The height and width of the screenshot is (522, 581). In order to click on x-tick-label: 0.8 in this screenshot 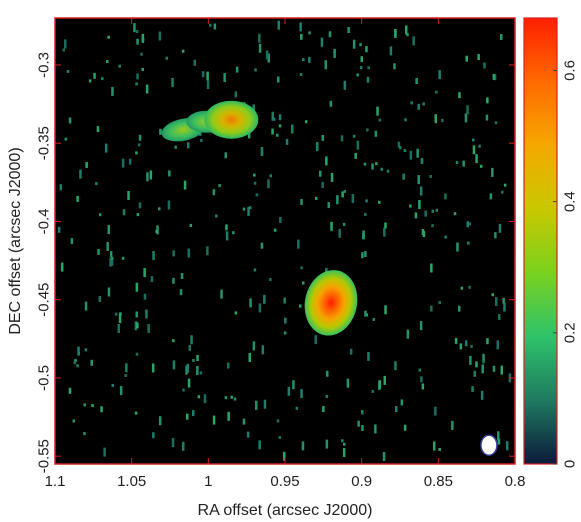, I will do `click(515, 481)`.